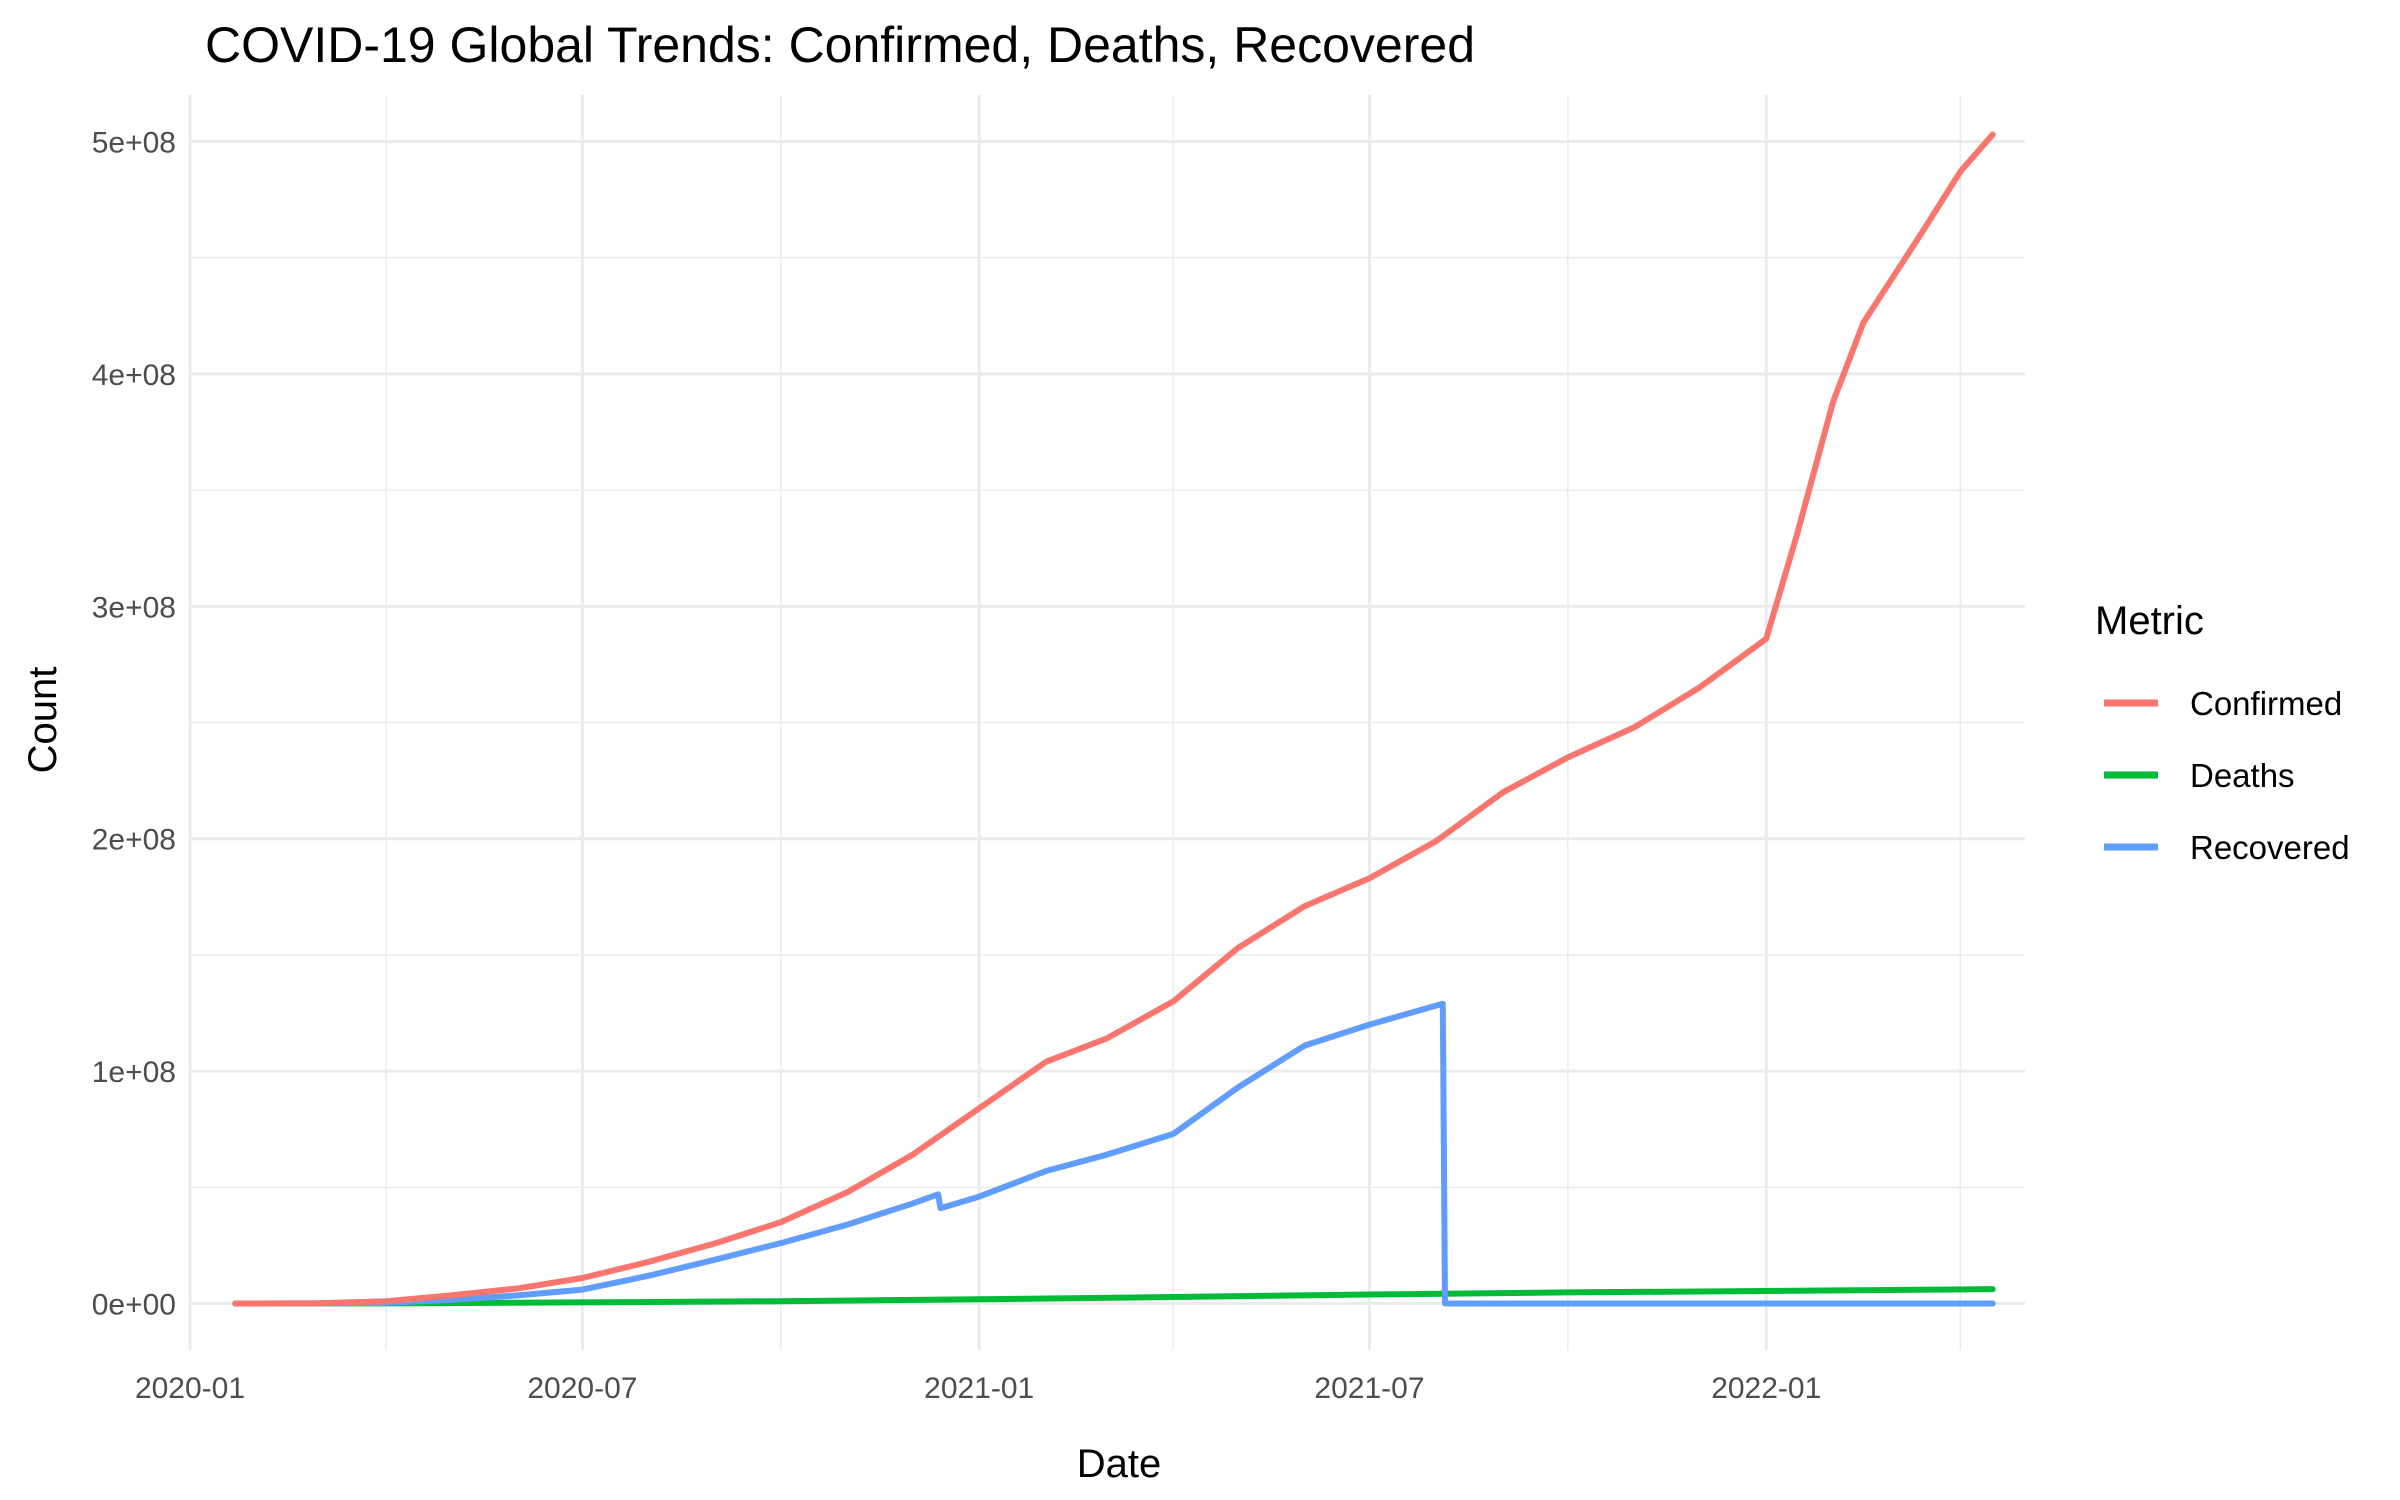 The image size is (2400, 1500). What do you see at coordinates (134, 607) in the screenshot?
I see `y-tick-label: 3e+08` at bounding box center [134, 607].